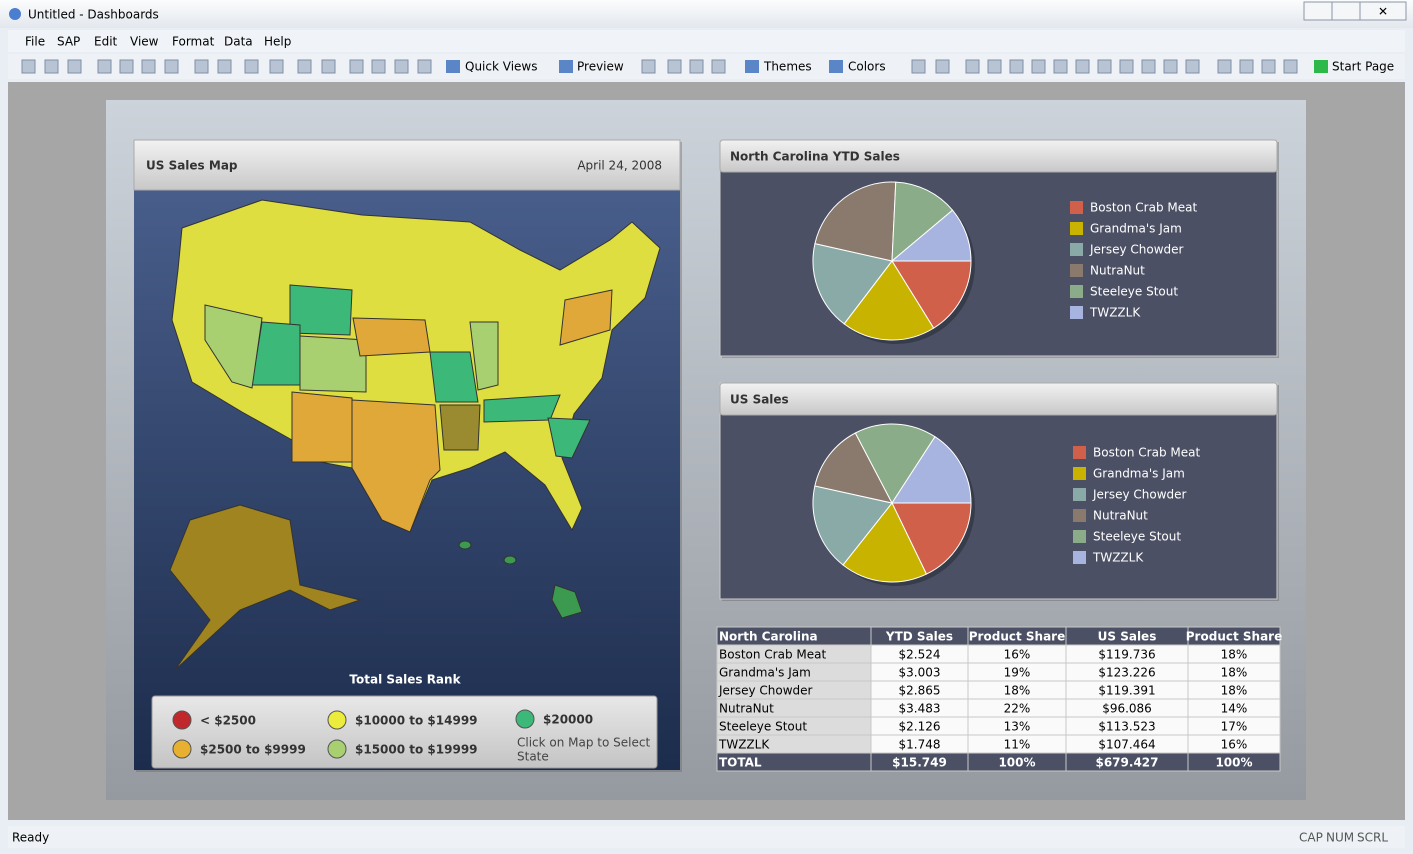 The image size is (1413, 854). What do you see at coordinates (68, 42) in the screenshot?
I see `menu-item: SAP` at bounding box center [68, 42].